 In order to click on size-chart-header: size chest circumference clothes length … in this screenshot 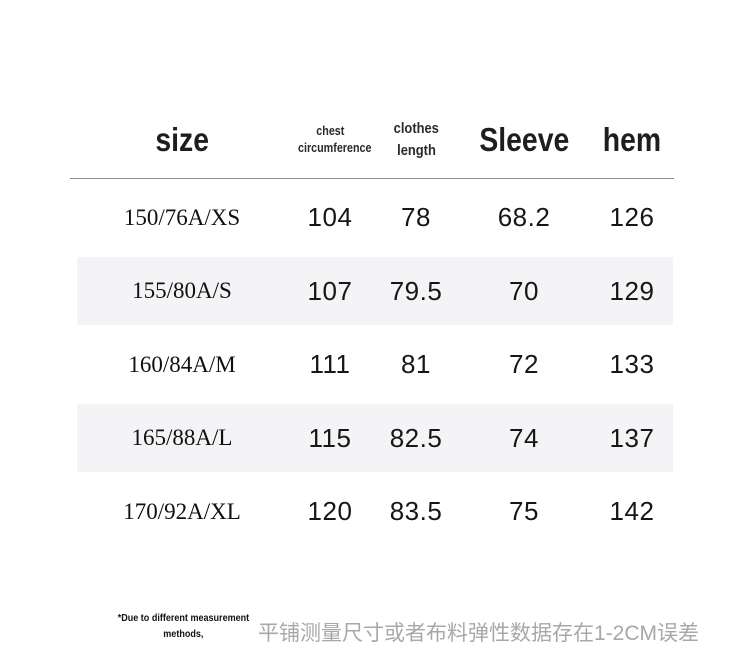, I will do `click(376, 140)`.